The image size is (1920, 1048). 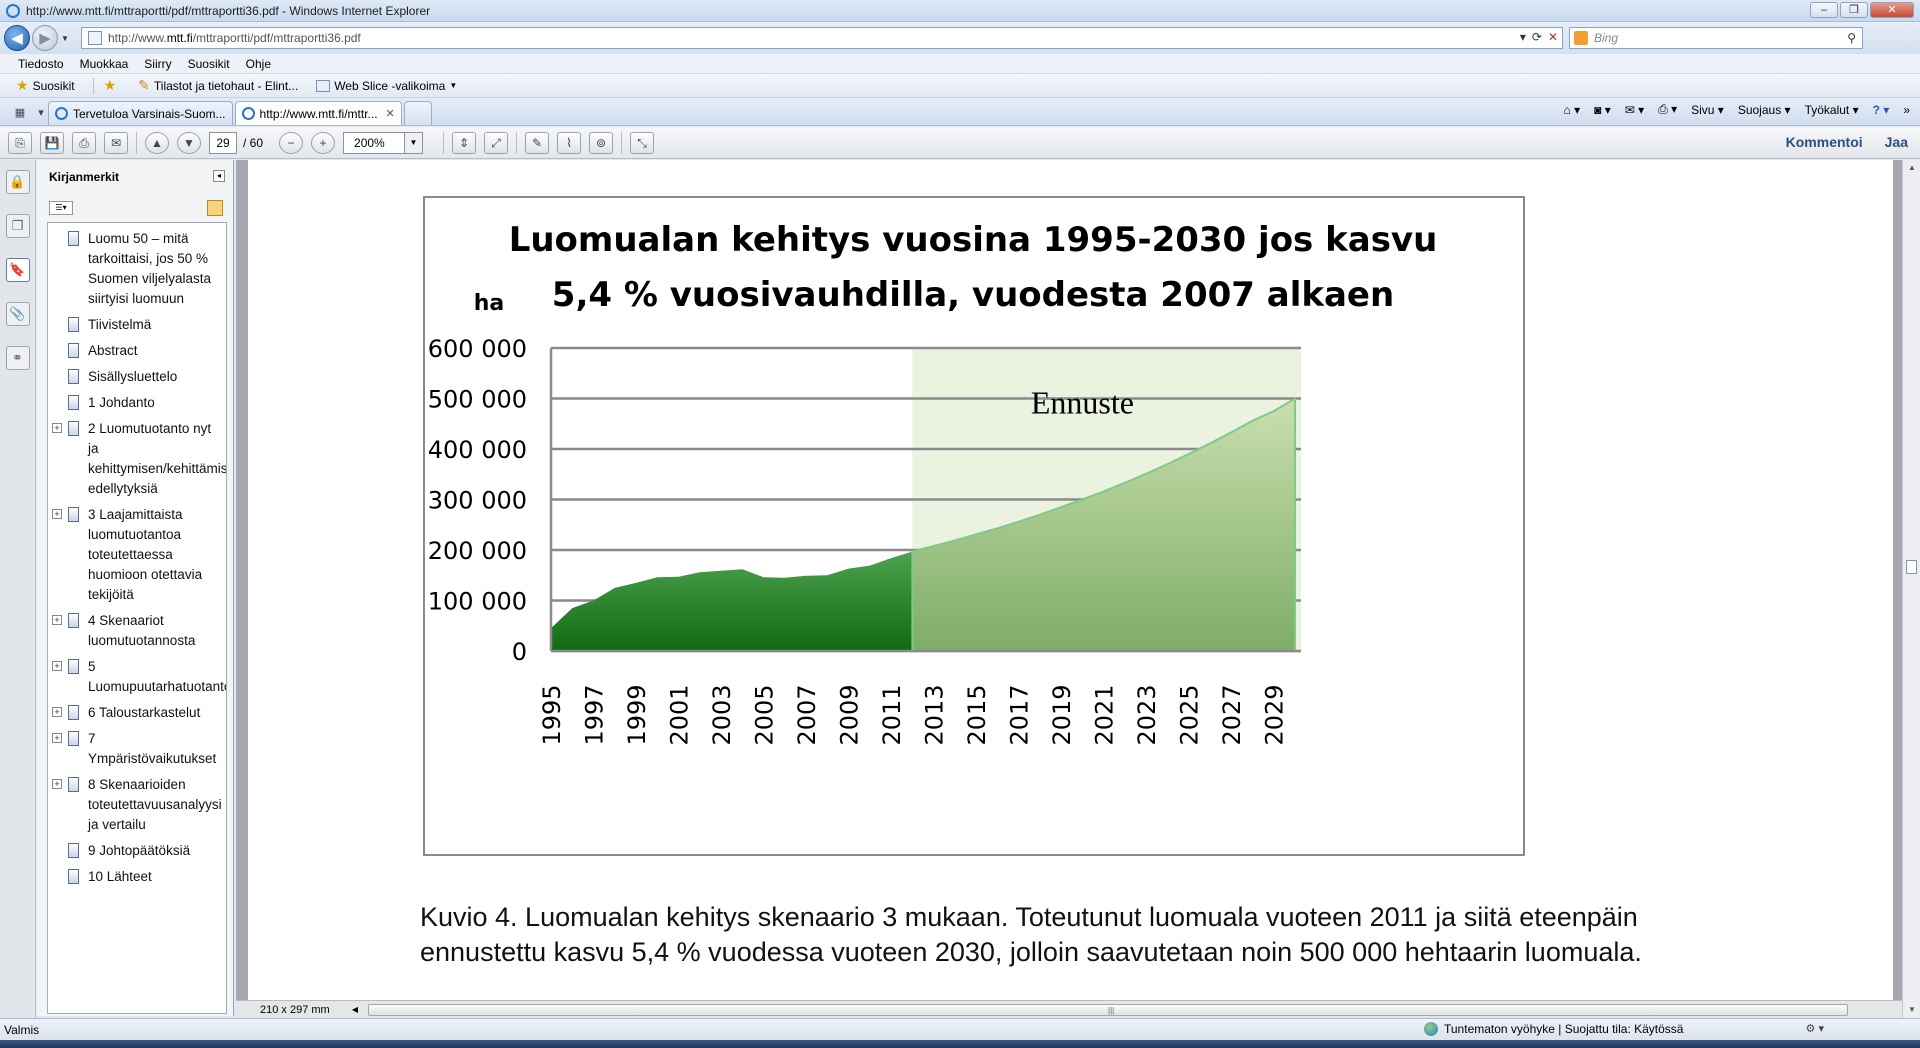 I want to click on bookmark-item: Abstract, so click(x=137, y=351).